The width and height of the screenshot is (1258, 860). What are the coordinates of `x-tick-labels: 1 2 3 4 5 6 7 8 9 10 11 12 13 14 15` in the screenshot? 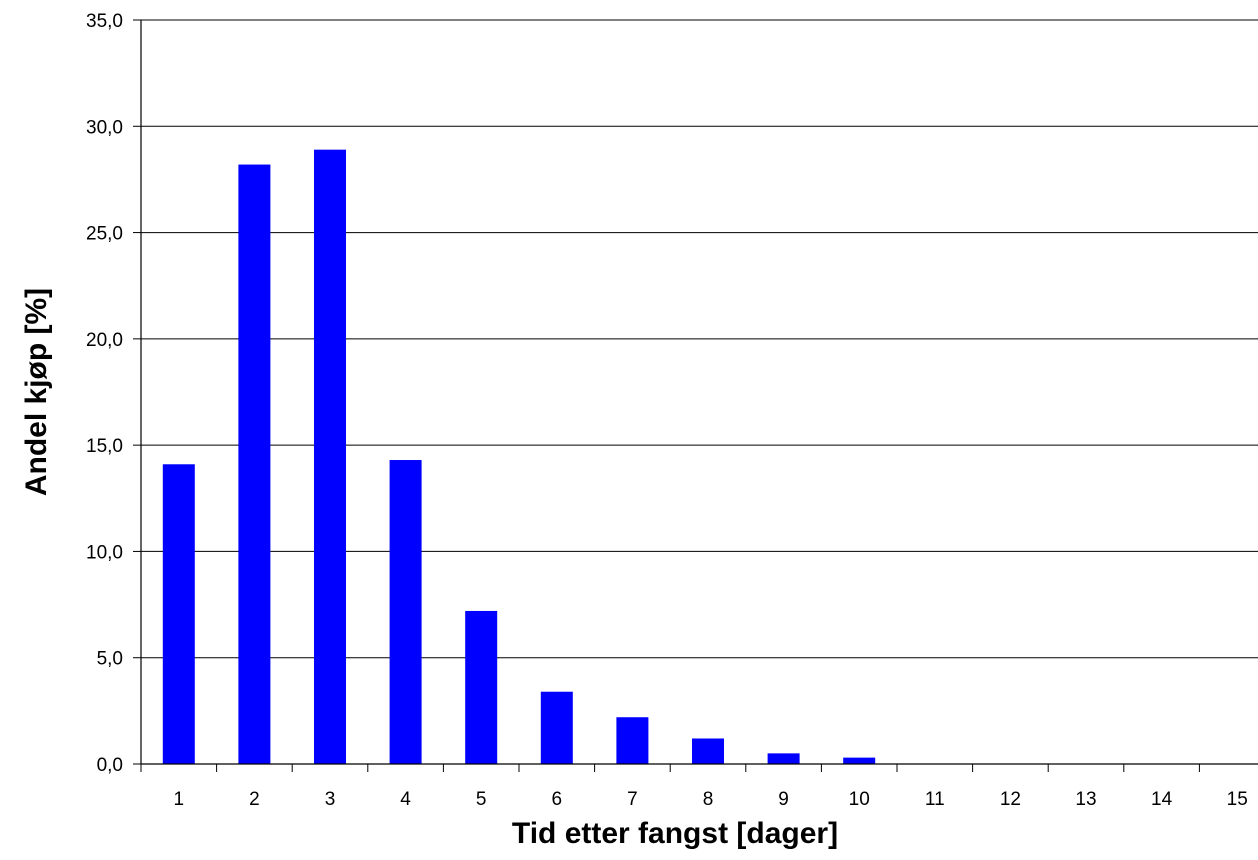 It's located at (711, 799).